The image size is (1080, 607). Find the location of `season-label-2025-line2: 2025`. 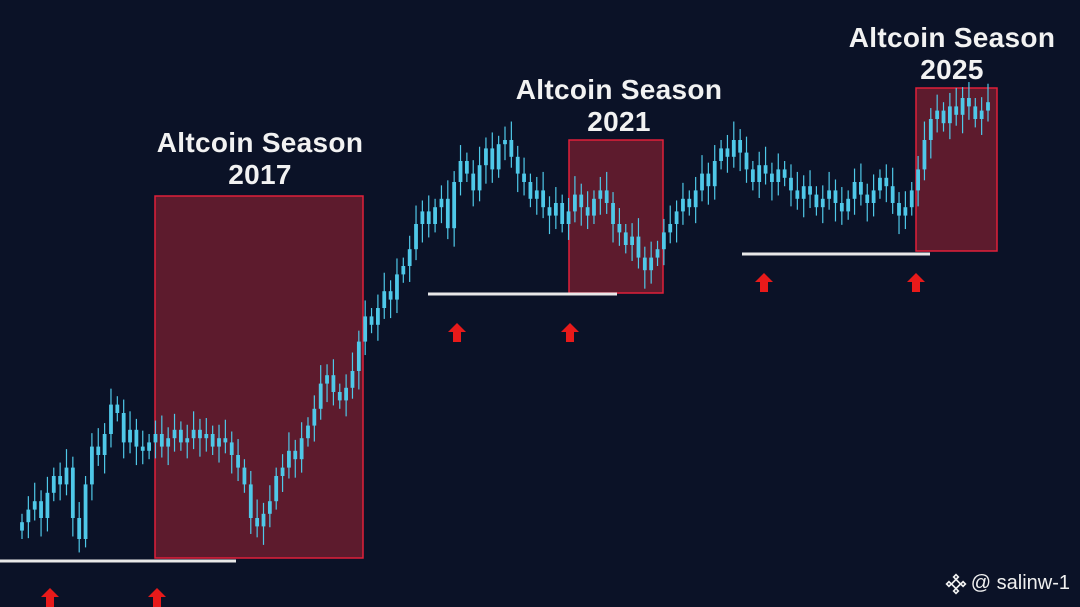

season-label-2025-line2: 2025 is located at coordinates (952, 69).